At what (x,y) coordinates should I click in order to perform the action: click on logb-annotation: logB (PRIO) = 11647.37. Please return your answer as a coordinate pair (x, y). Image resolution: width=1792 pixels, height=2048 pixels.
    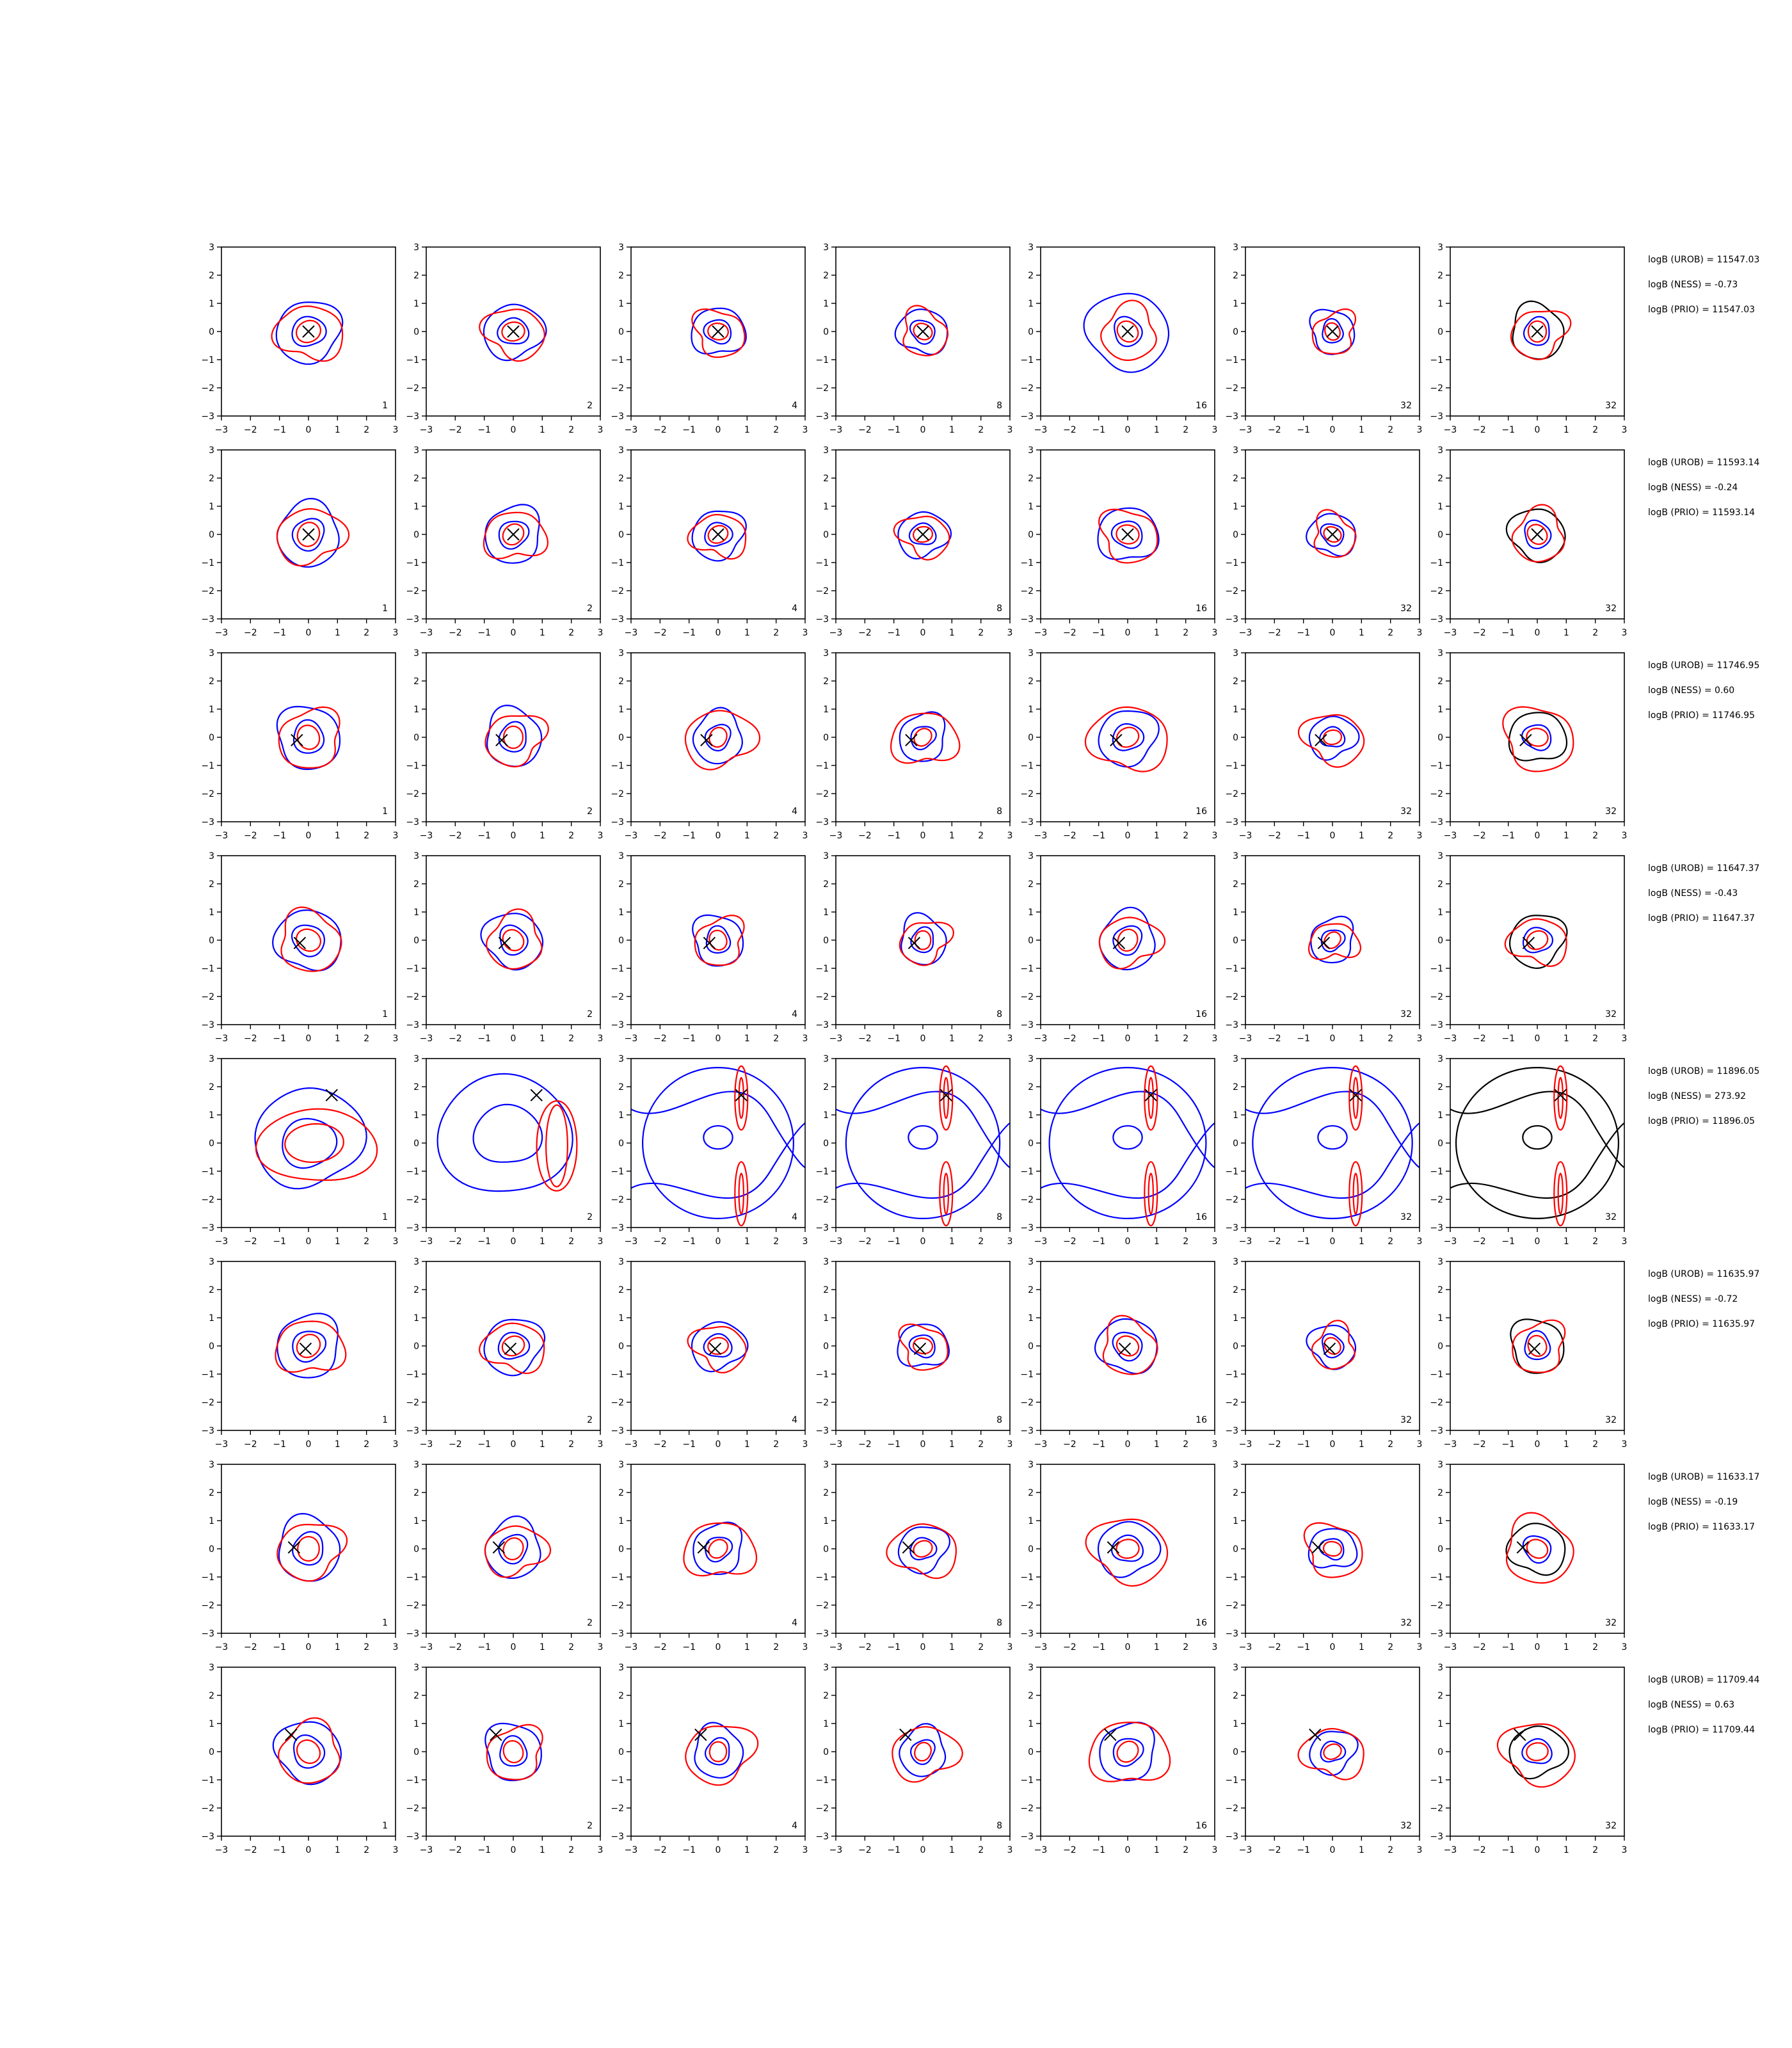
    Looking at the image, I should click on (1701, 918).